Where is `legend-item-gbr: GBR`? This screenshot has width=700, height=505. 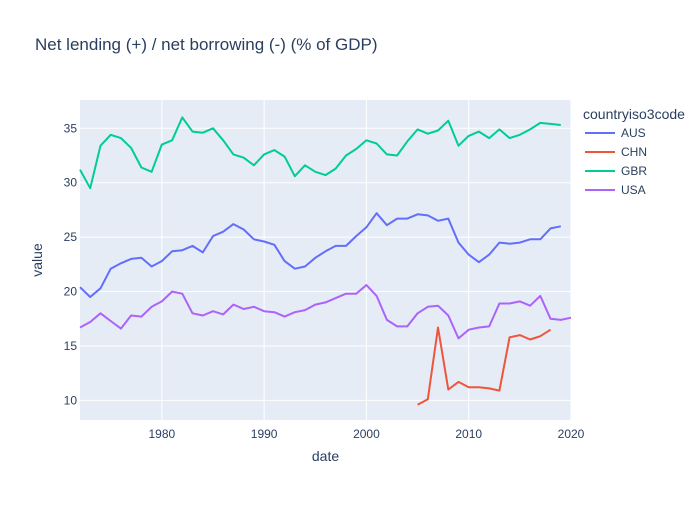
legend-item-gbr: GBR is located at coordinates (616, 171).